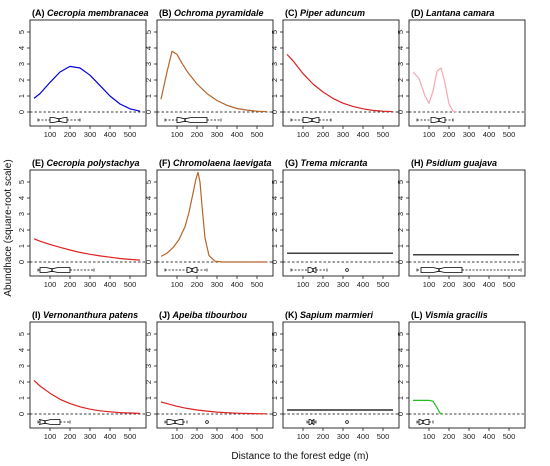  What do you see at coordinates (85, 315) in the screenshot?
I see `panel-title: (I) Vernonanthura patens` at bounding box center [85, 315].